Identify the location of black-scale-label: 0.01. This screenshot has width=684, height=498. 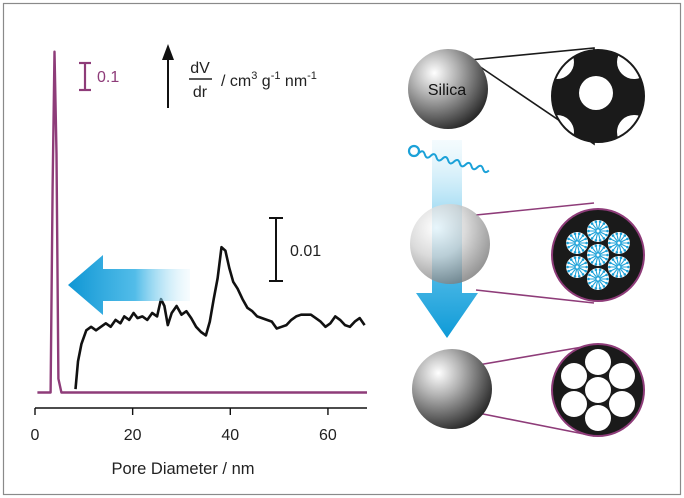
(305, 251).